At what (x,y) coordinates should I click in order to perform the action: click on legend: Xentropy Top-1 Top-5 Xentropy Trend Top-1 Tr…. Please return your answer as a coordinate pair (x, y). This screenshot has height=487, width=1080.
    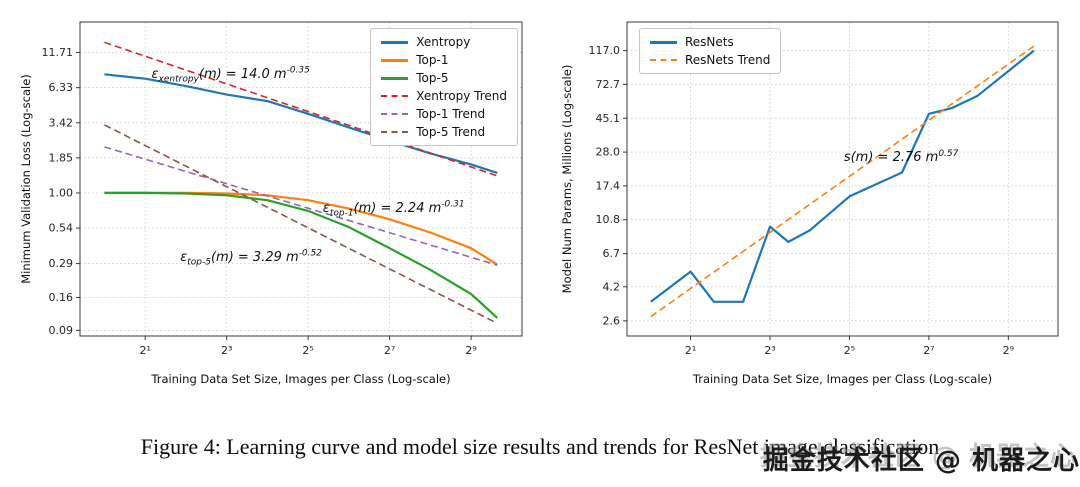
    Looking at the image, I should click on (444, 87).